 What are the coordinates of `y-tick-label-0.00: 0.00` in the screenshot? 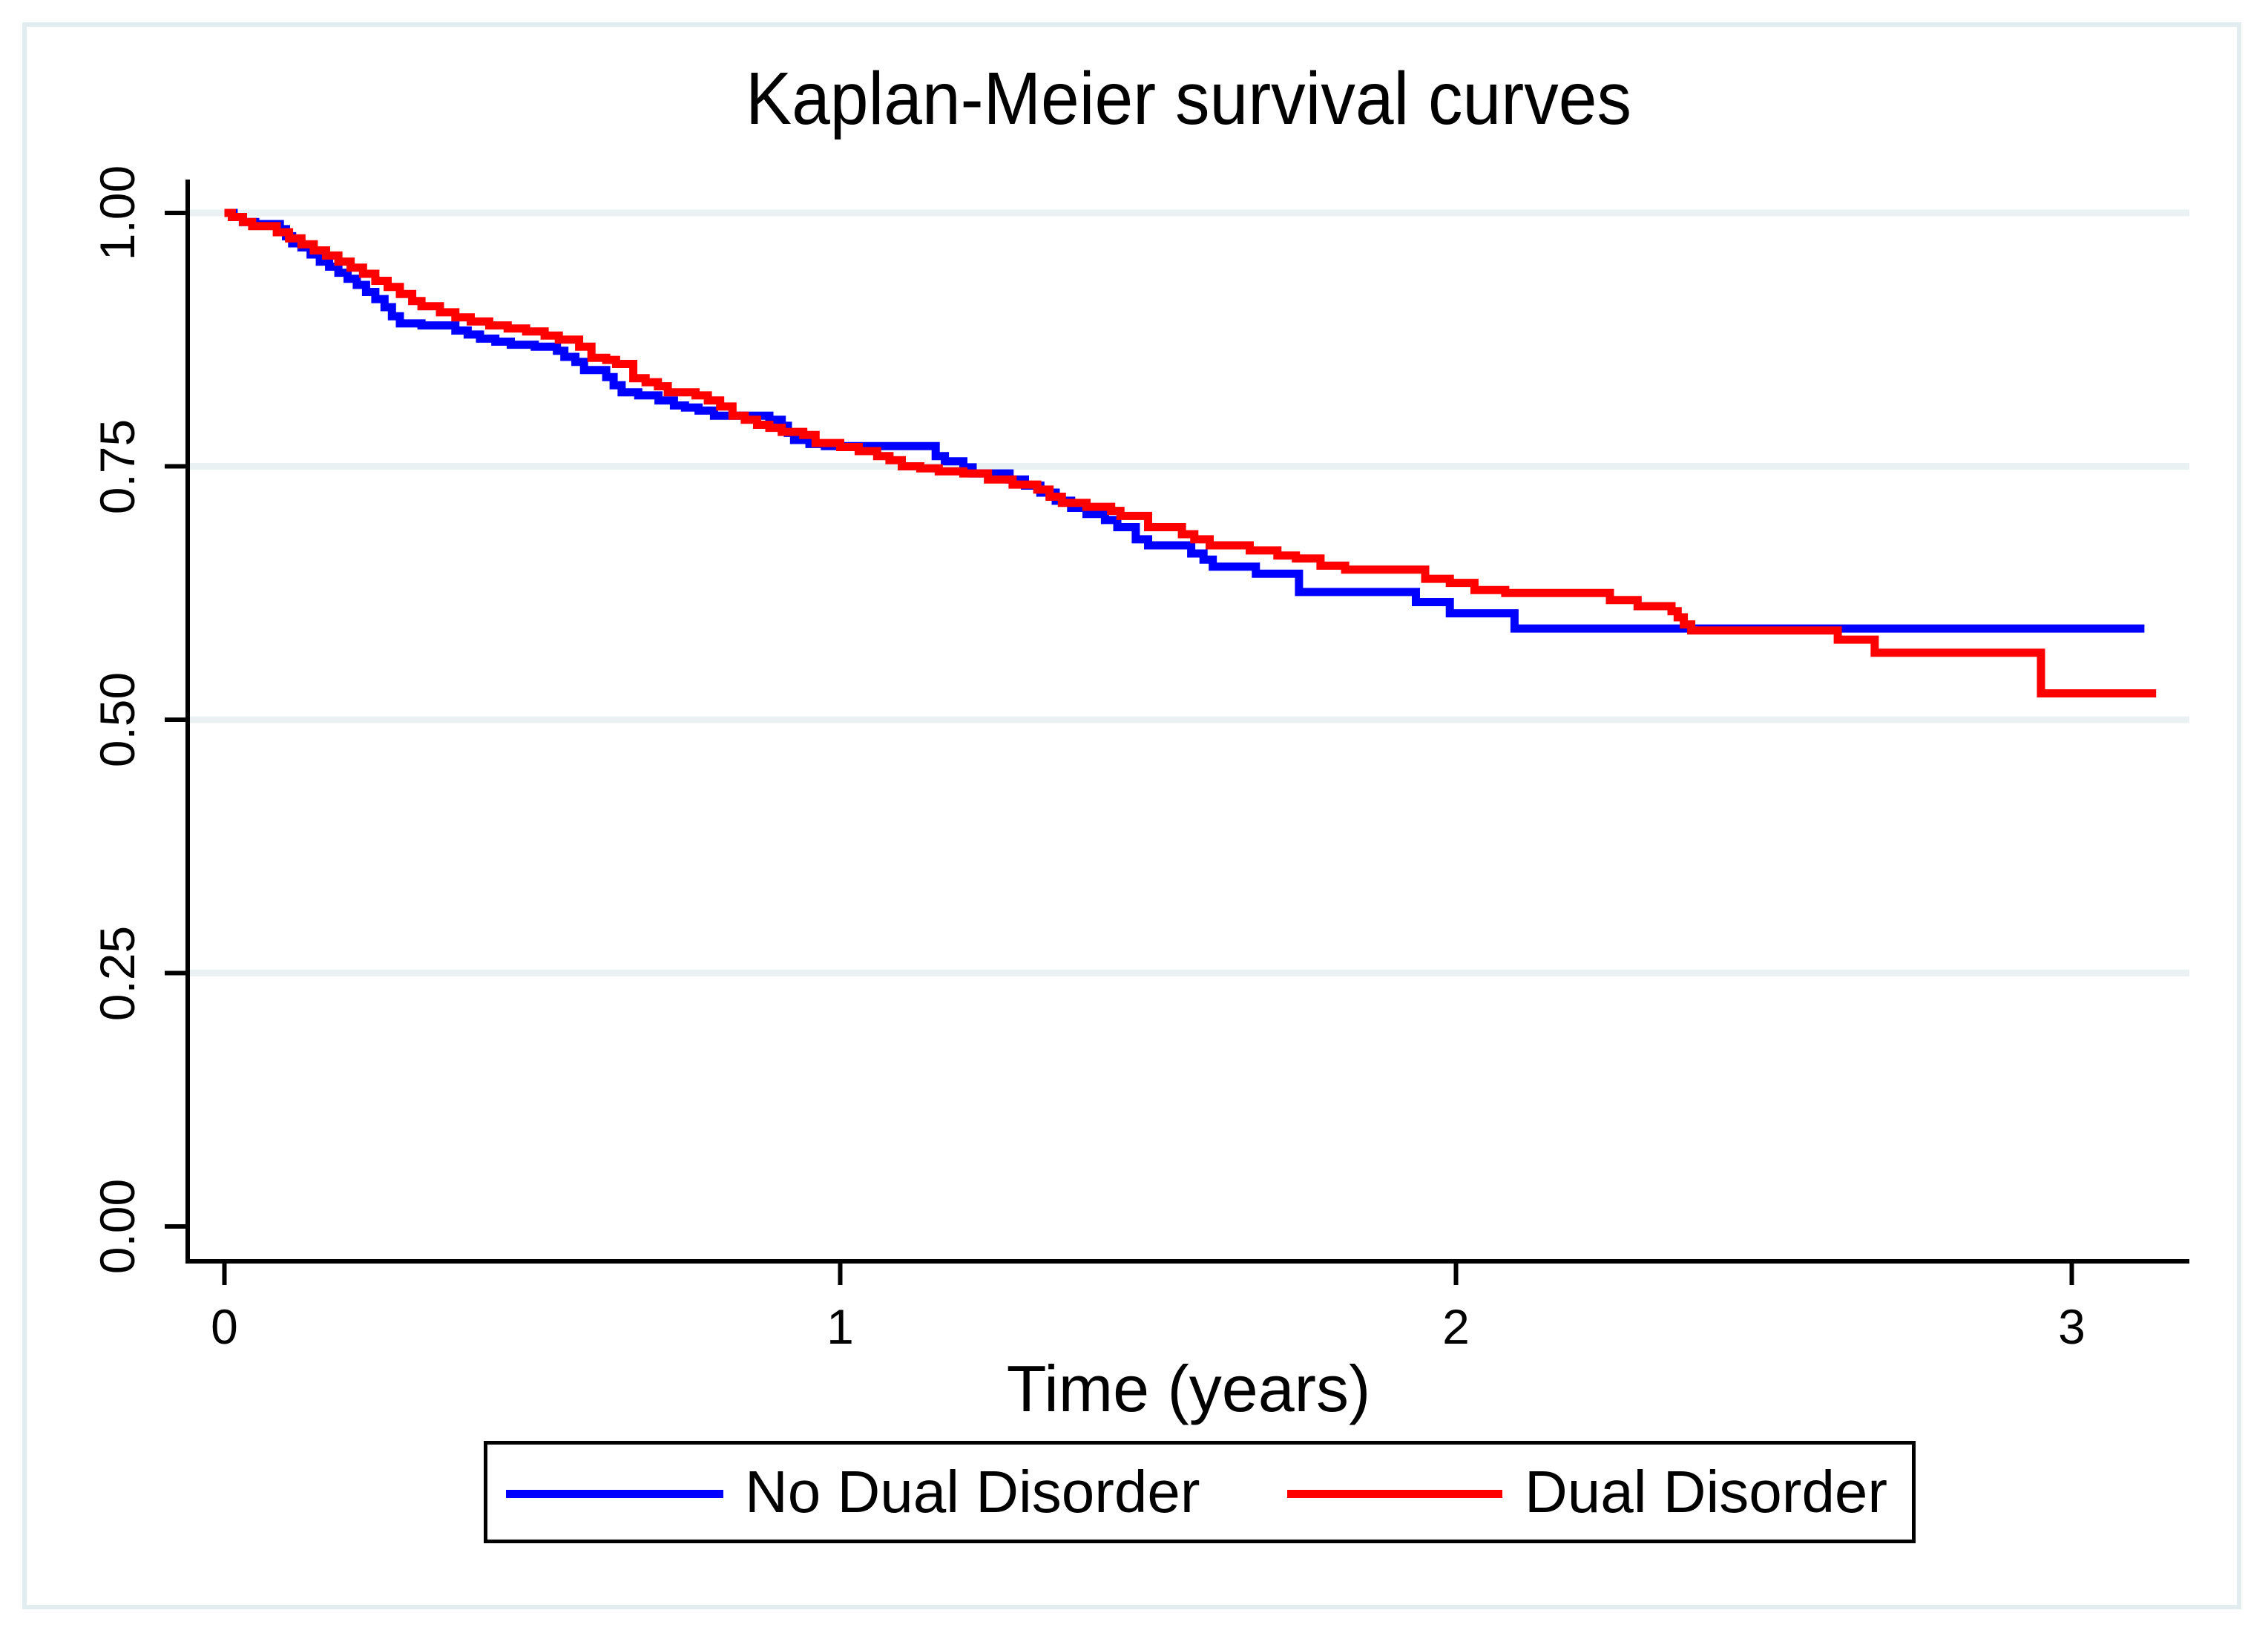 It's located at (118, 1226).